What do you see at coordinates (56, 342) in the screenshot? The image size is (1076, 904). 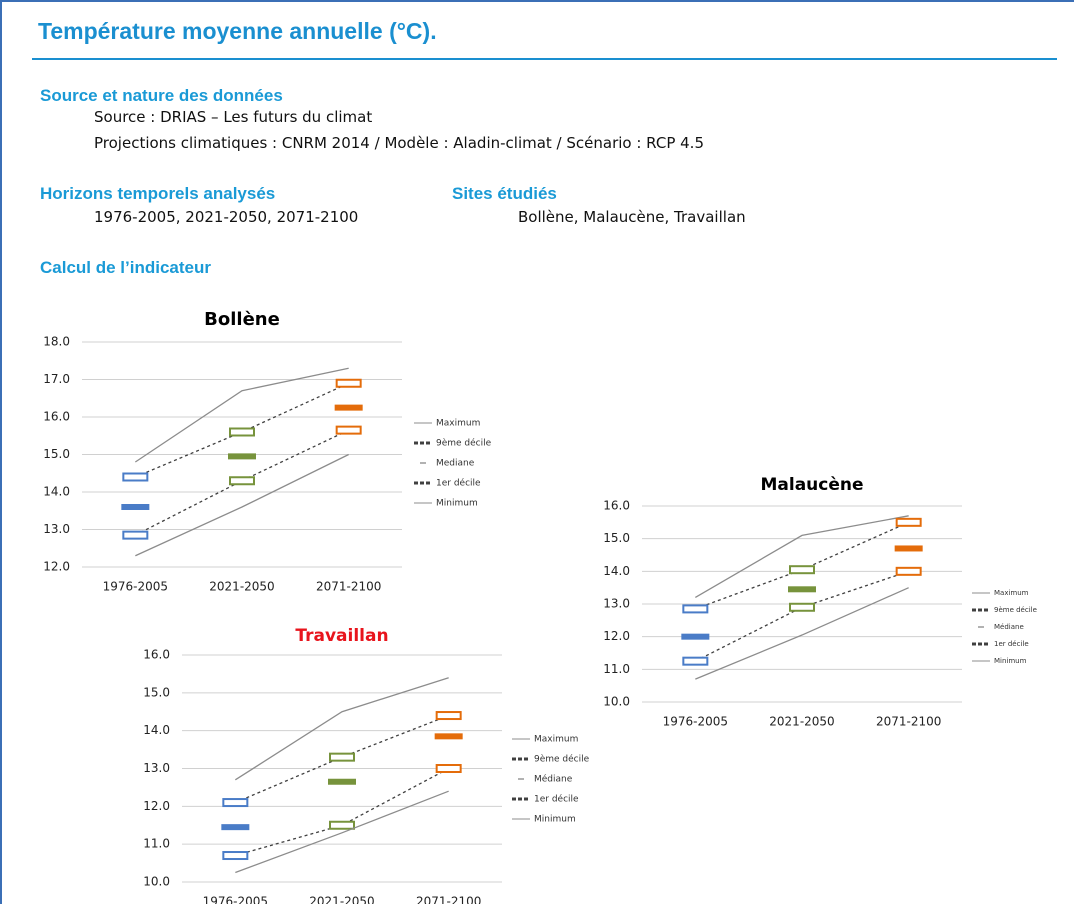 I see `y-tick-label: 18.0` at bounding box center [56, 342].